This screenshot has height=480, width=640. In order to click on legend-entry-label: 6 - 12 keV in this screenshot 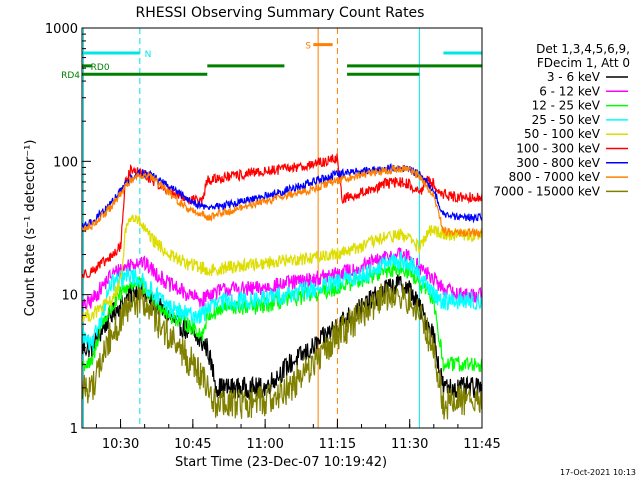, I will do `click(570, 91)`.